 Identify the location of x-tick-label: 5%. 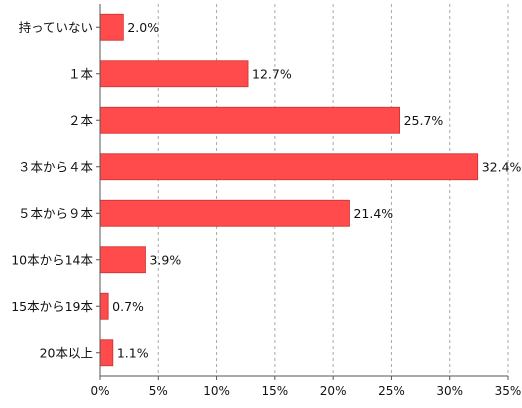
(158, 391).